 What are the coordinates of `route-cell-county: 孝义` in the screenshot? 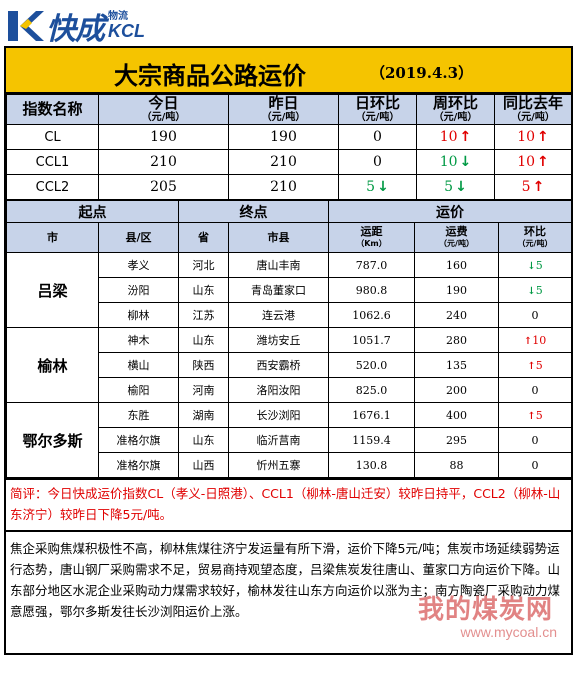 It's located at (138, 265).